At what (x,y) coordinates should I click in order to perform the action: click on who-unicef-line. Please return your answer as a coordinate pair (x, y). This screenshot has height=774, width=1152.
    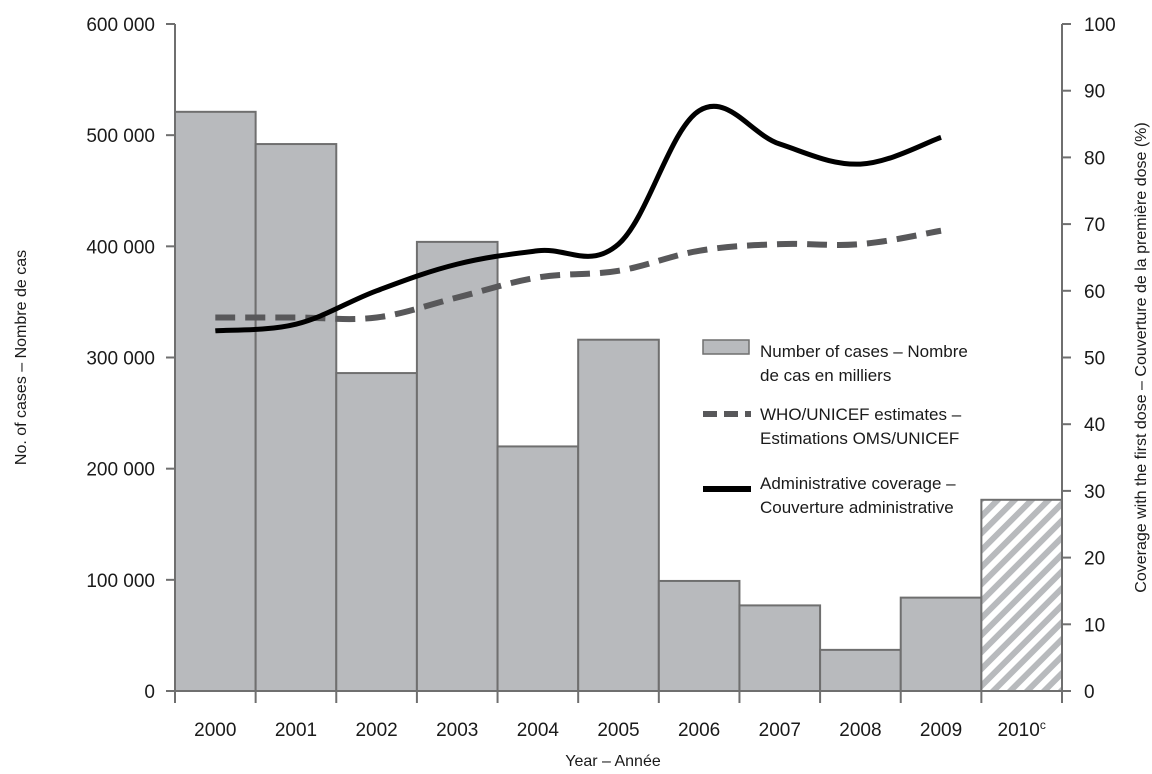
    Looking at the image, I should click on (578, 275).